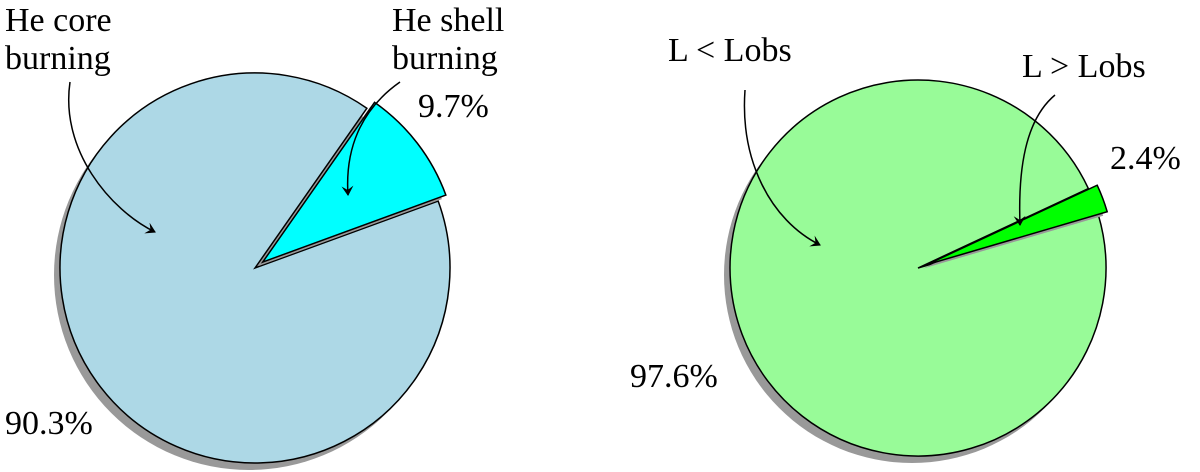 The image size is (1200, 472). Describe the element at coordinates (1084, 66) in the screenshot. I see `category-label: L > Lobs` at that location.